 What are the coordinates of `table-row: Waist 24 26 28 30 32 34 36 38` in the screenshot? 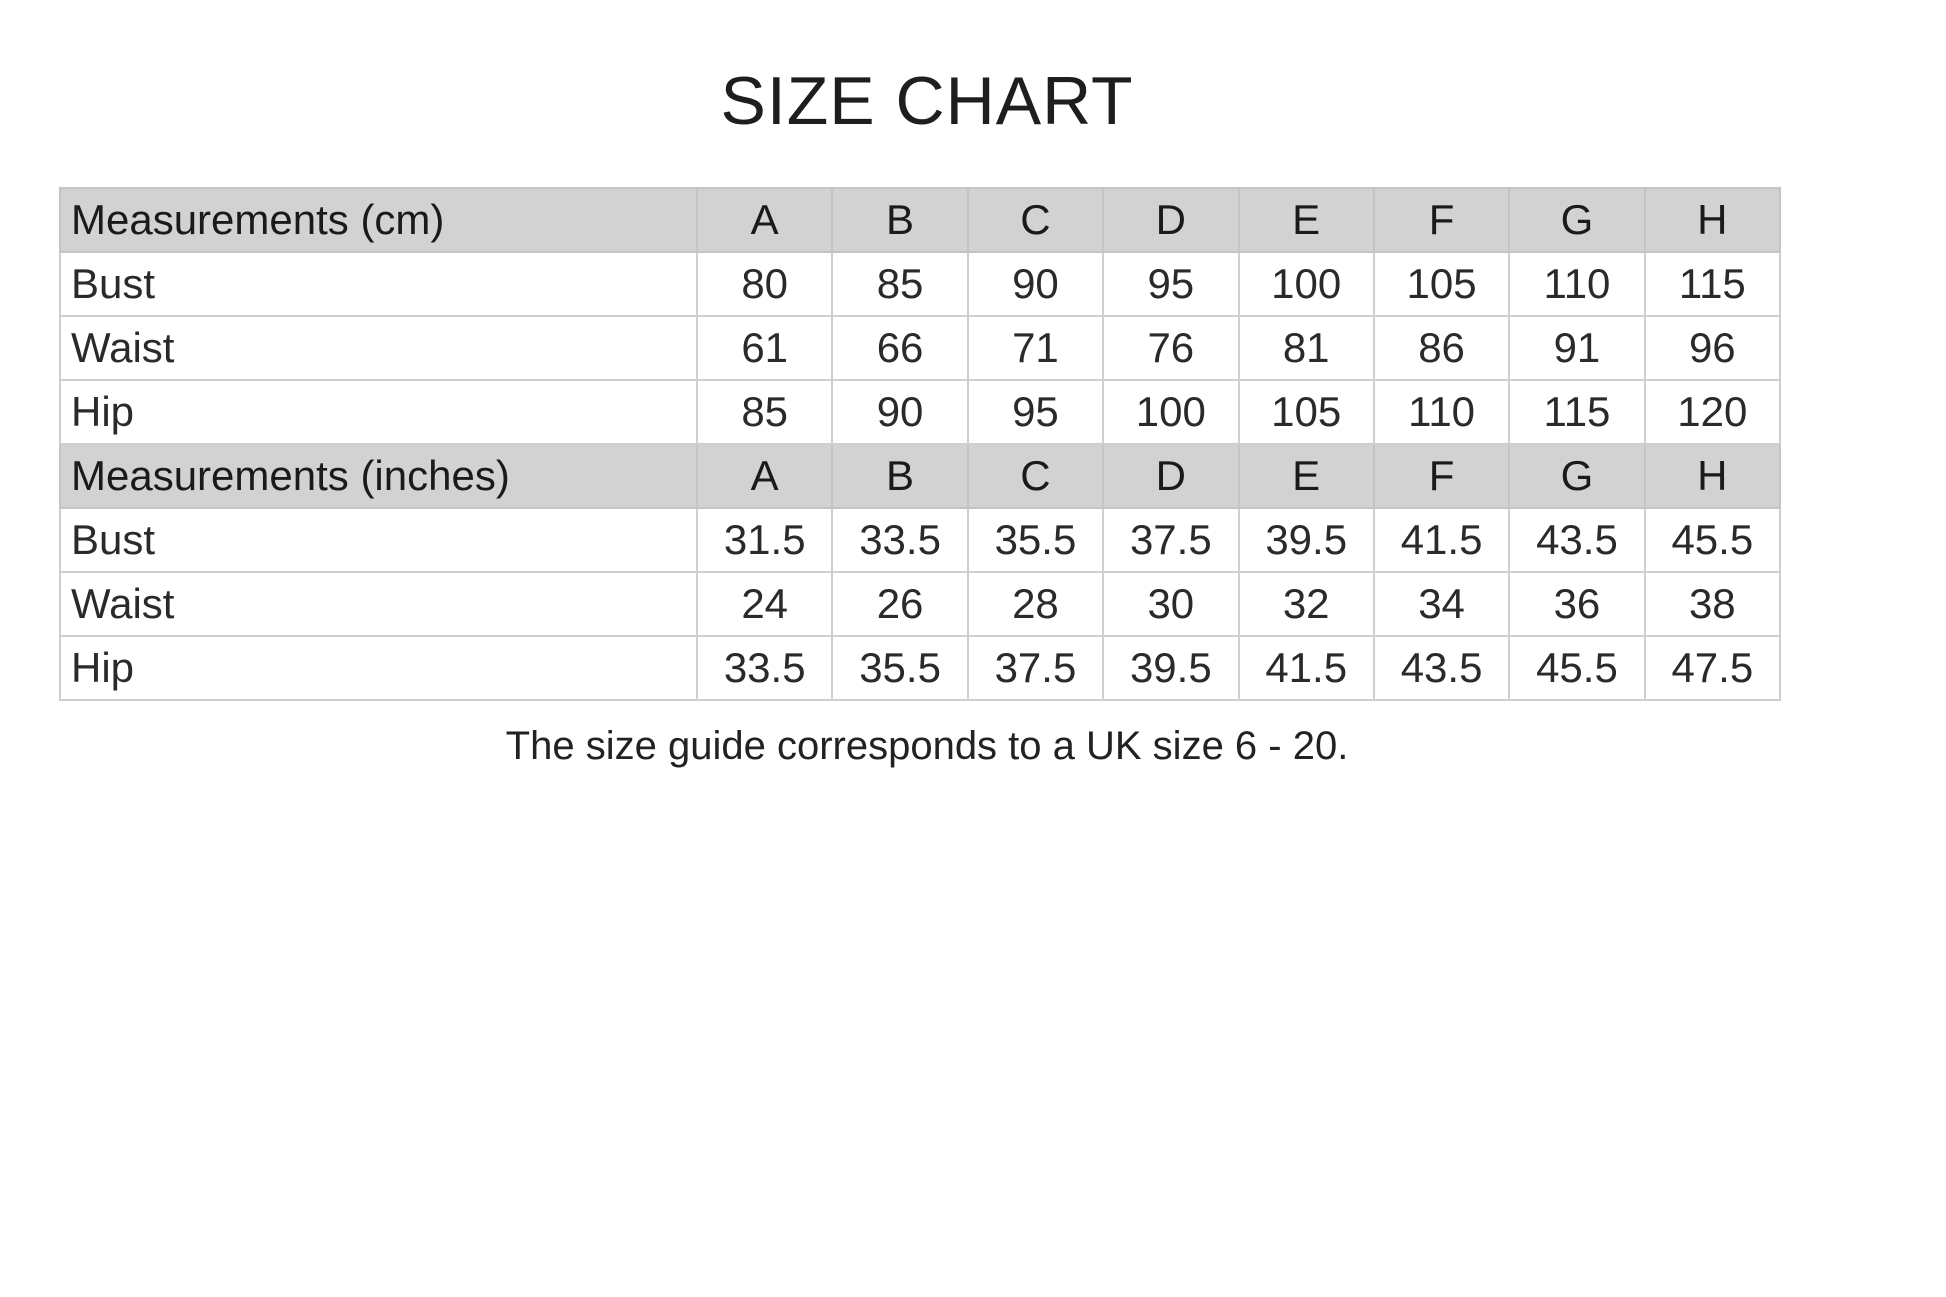 It's located at (920, 604).